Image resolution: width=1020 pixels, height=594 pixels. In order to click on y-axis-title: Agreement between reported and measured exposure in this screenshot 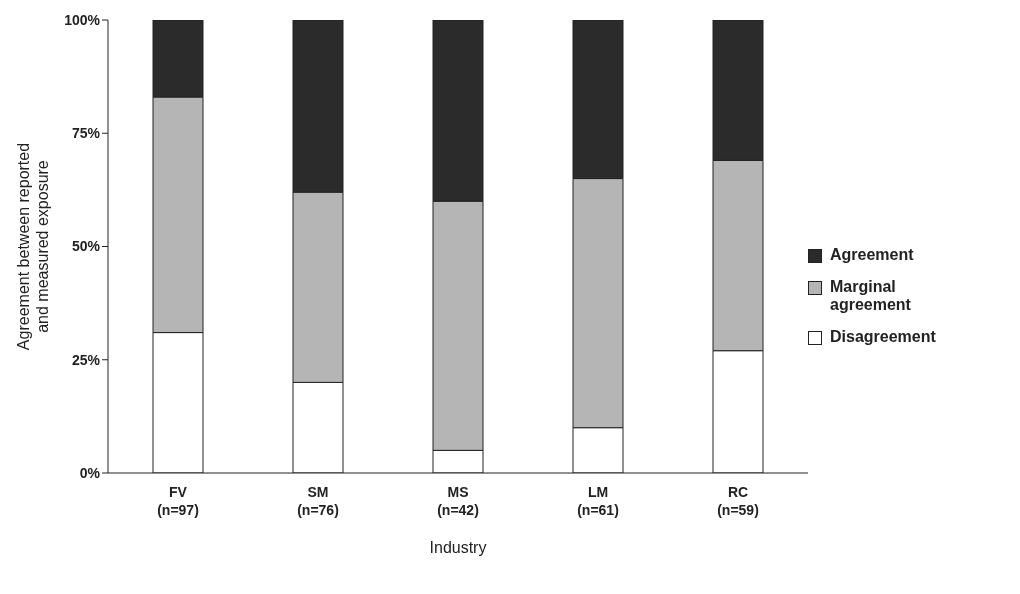, I will do `click(33, 246)`.